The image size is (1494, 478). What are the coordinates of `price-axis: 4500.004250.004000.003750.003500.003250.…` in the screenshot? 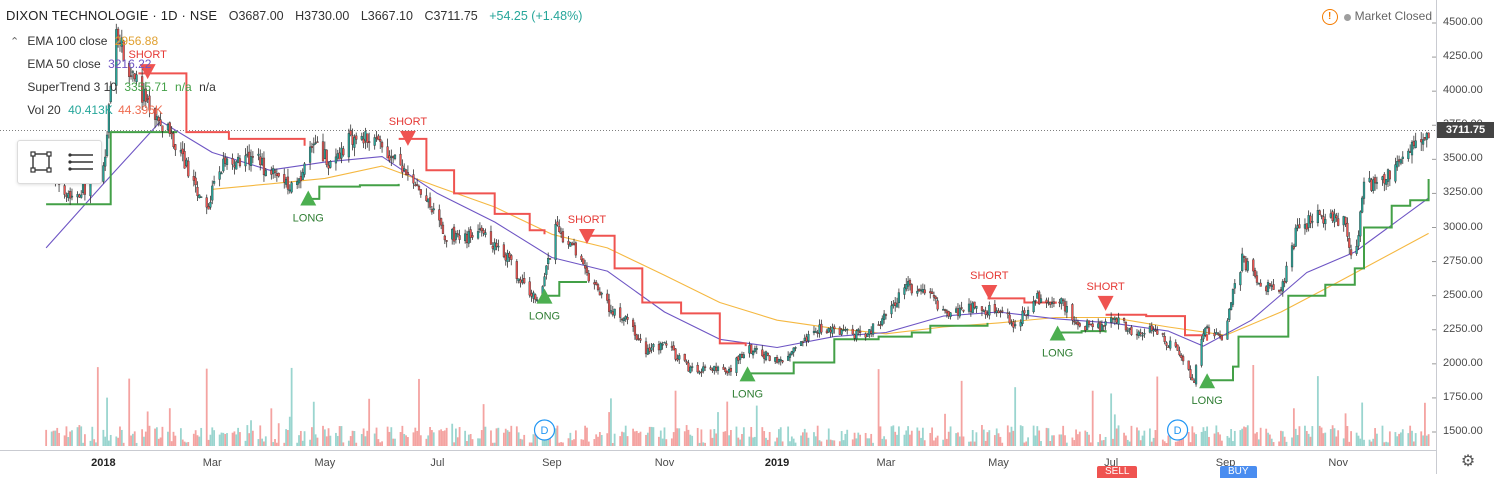 It's located at (1465, 237).